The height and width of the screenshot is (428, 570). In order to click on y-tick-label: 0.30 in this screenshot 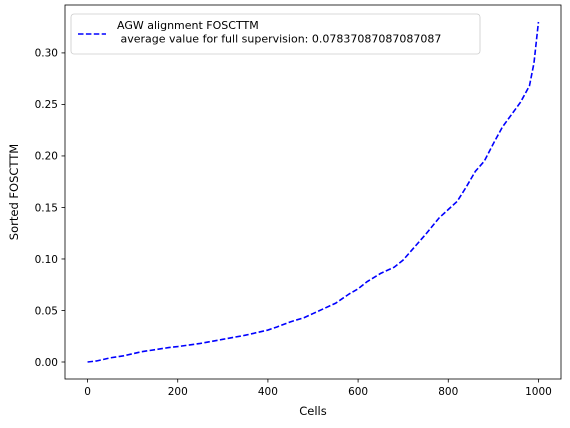, I will do `click(46, 54)`.